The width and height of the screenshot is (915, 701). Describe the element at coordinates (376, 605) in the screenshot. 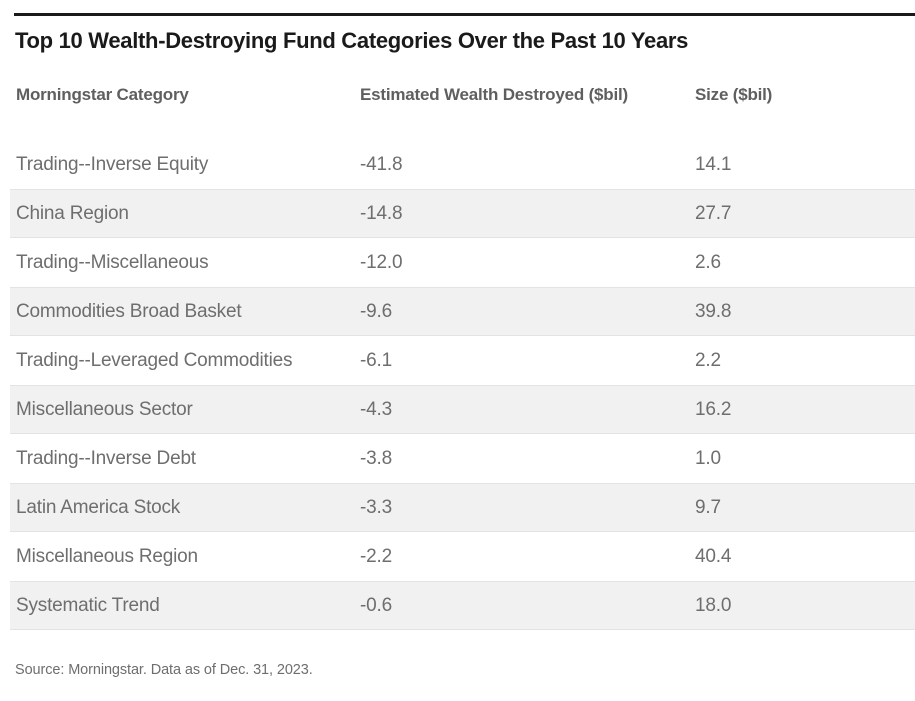

I see `wealth-destroyed-cell: -0.6` at that location.